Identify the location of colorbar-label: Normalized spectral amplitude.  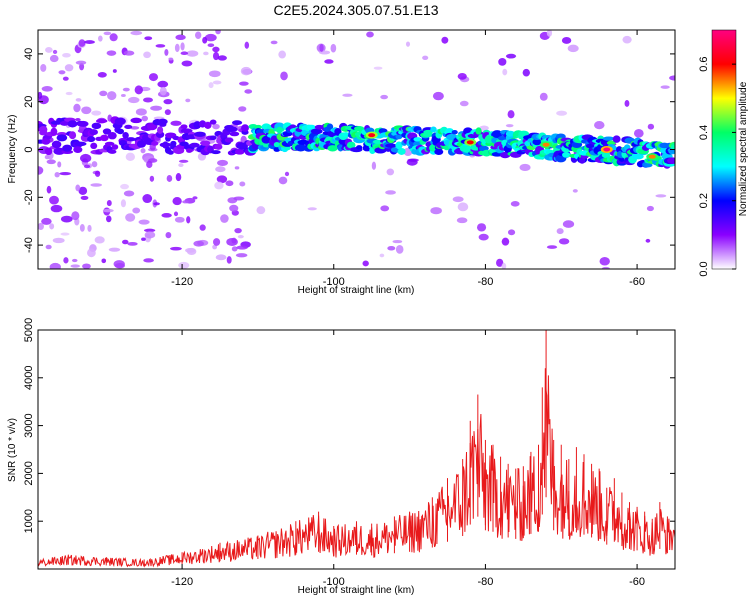
(743, 148).